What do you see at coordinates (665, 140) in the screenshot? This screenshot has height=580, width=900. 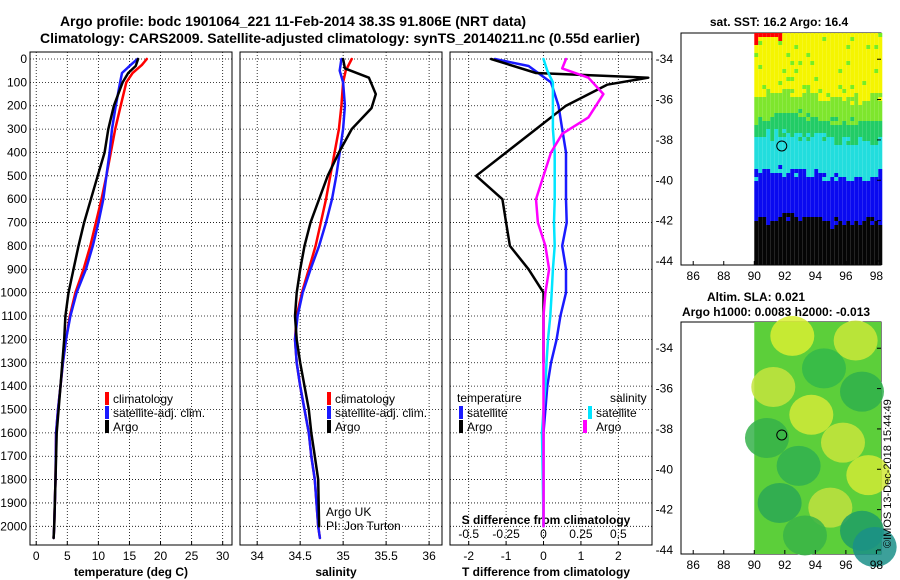 I see `lat-tick-label: -38` at bounding box center [665, 140].